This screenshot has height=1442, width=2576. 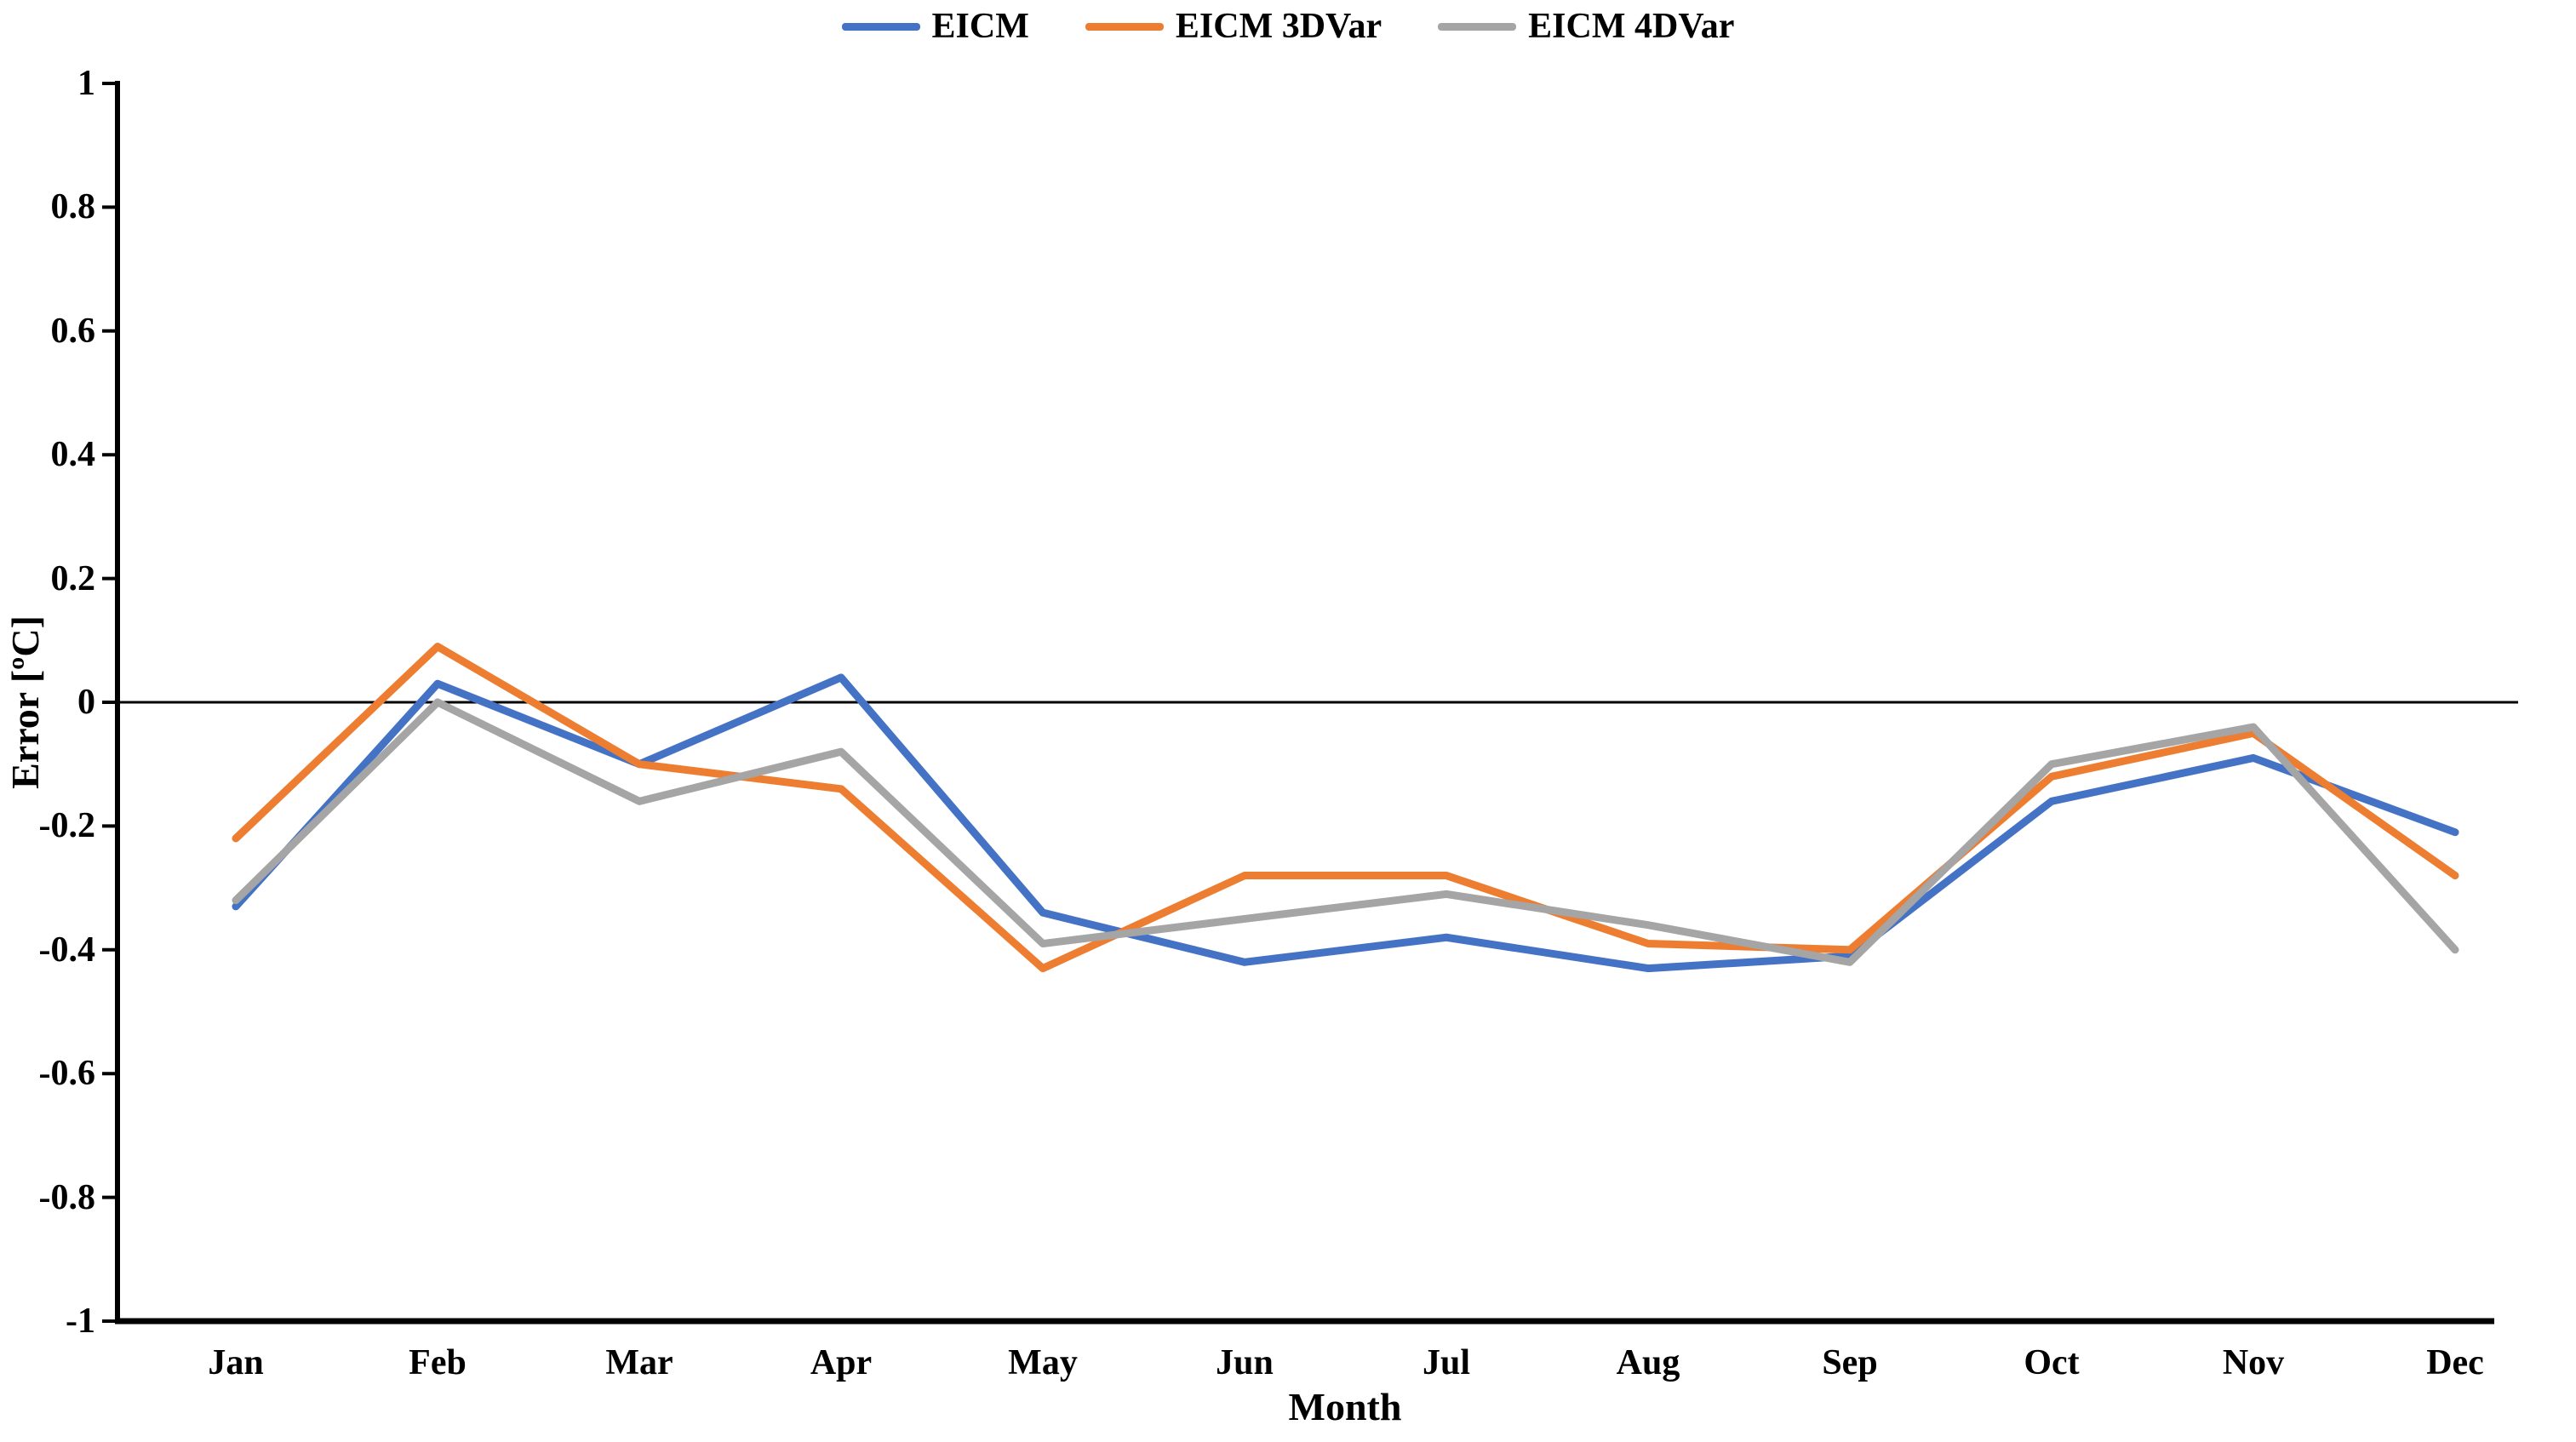 What do you see at coordinates (25, 702) in the screenshot?
I see `y-axis-title: Error [ºC]` at bounding box center [25, 702].